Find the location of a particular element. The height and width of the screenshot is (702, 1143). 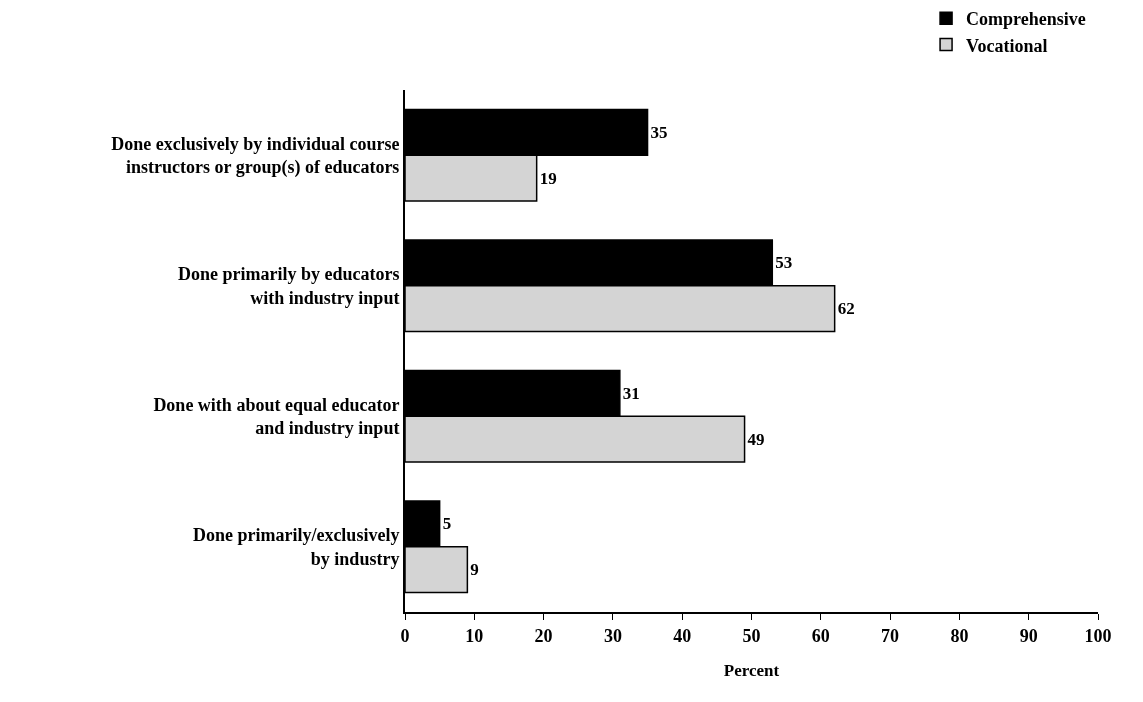

data-label: 62 is located at coordinates (846, 309).